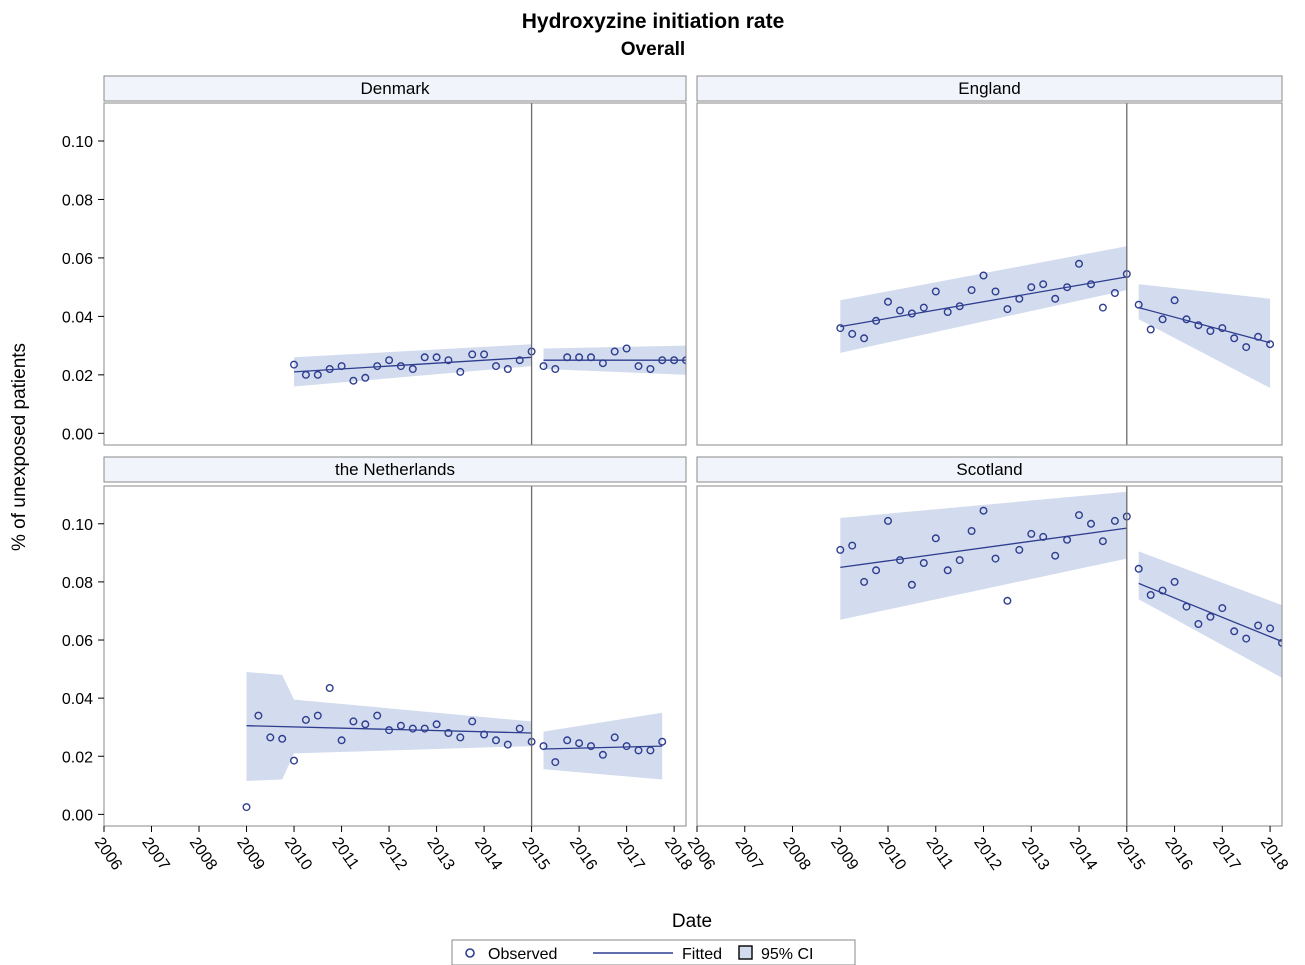 The image size is (1305, 965). What do you see at coordinates (1226, 854) in the screenshot?
I see `x-tick-label: 2017` at bounding box center [1226, 854].